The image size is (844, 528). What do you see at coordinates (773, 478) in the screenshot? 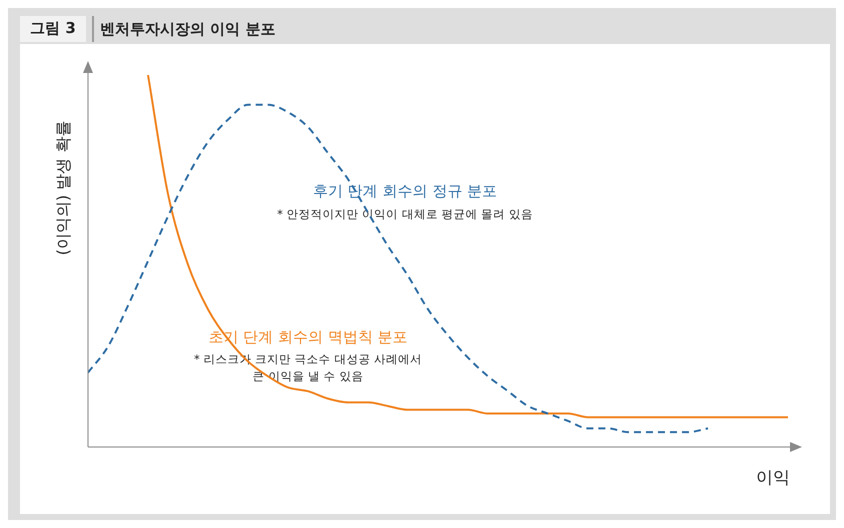
I see `x-axis-title: 이익` at bounding box center [773, 478].